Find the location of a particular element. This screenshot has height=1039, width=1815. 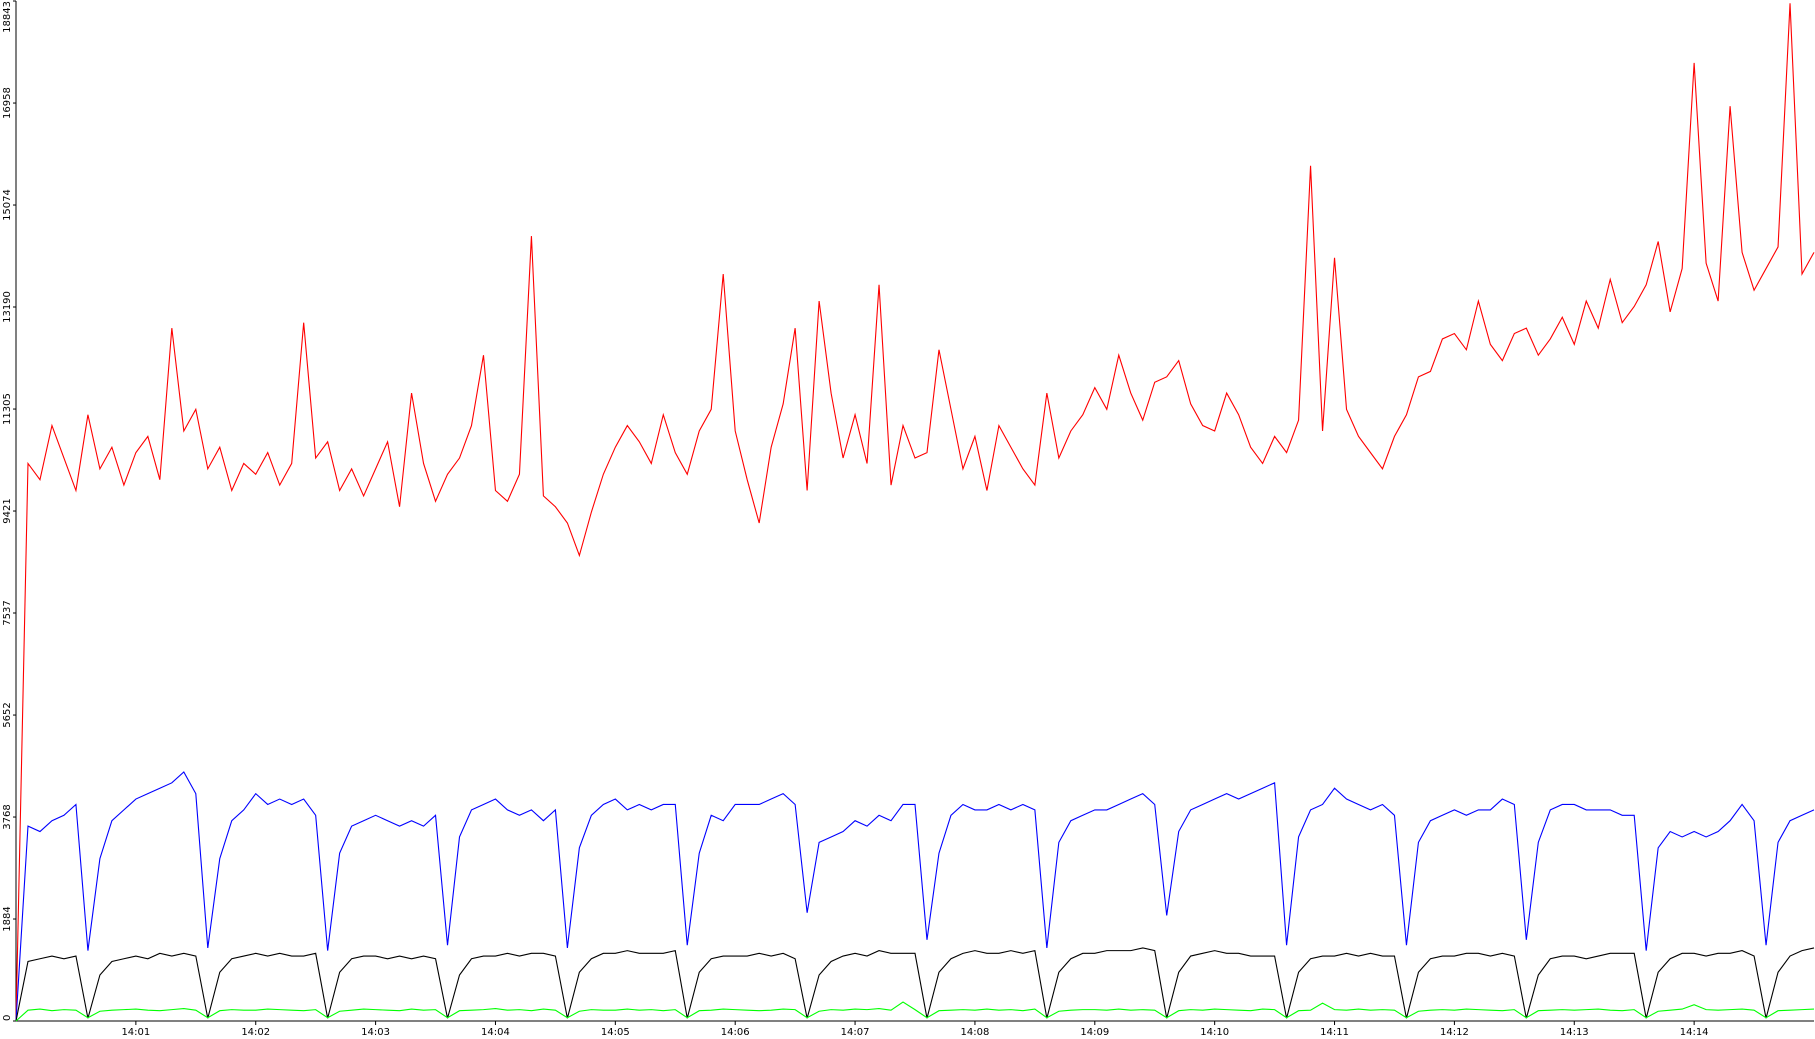

y-tick-label: 0 is located at coordinates (7, 1018).